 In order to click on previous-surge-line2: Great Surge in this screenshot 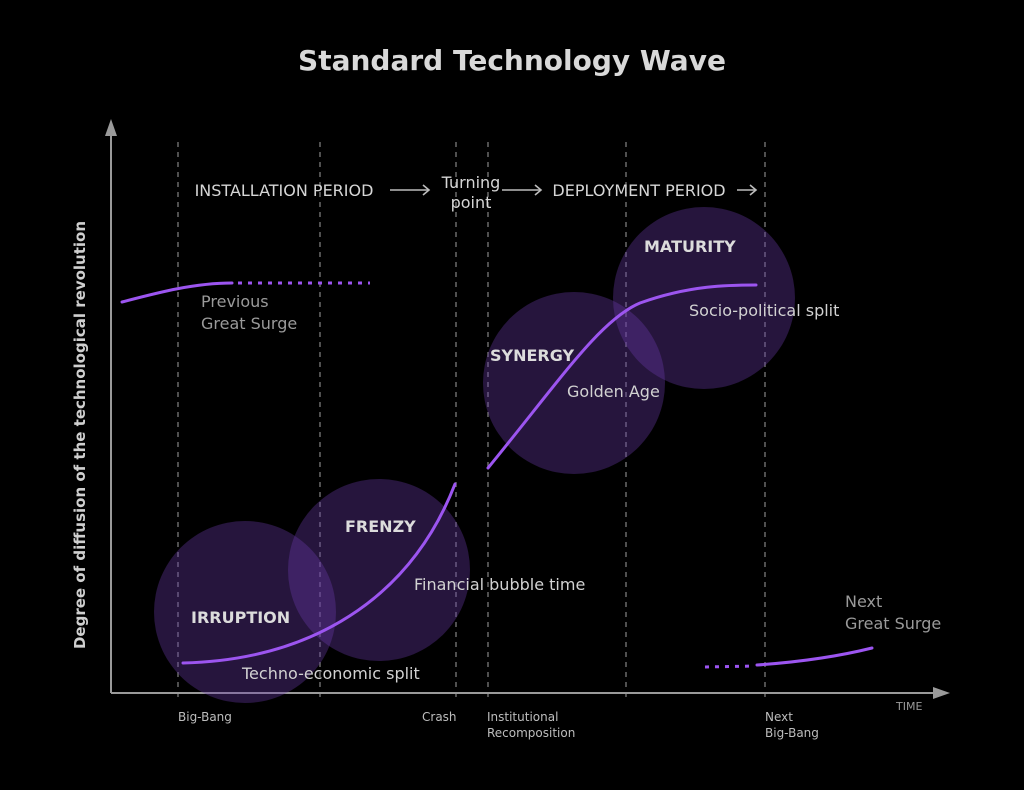, I will do `click(249, 323)`.